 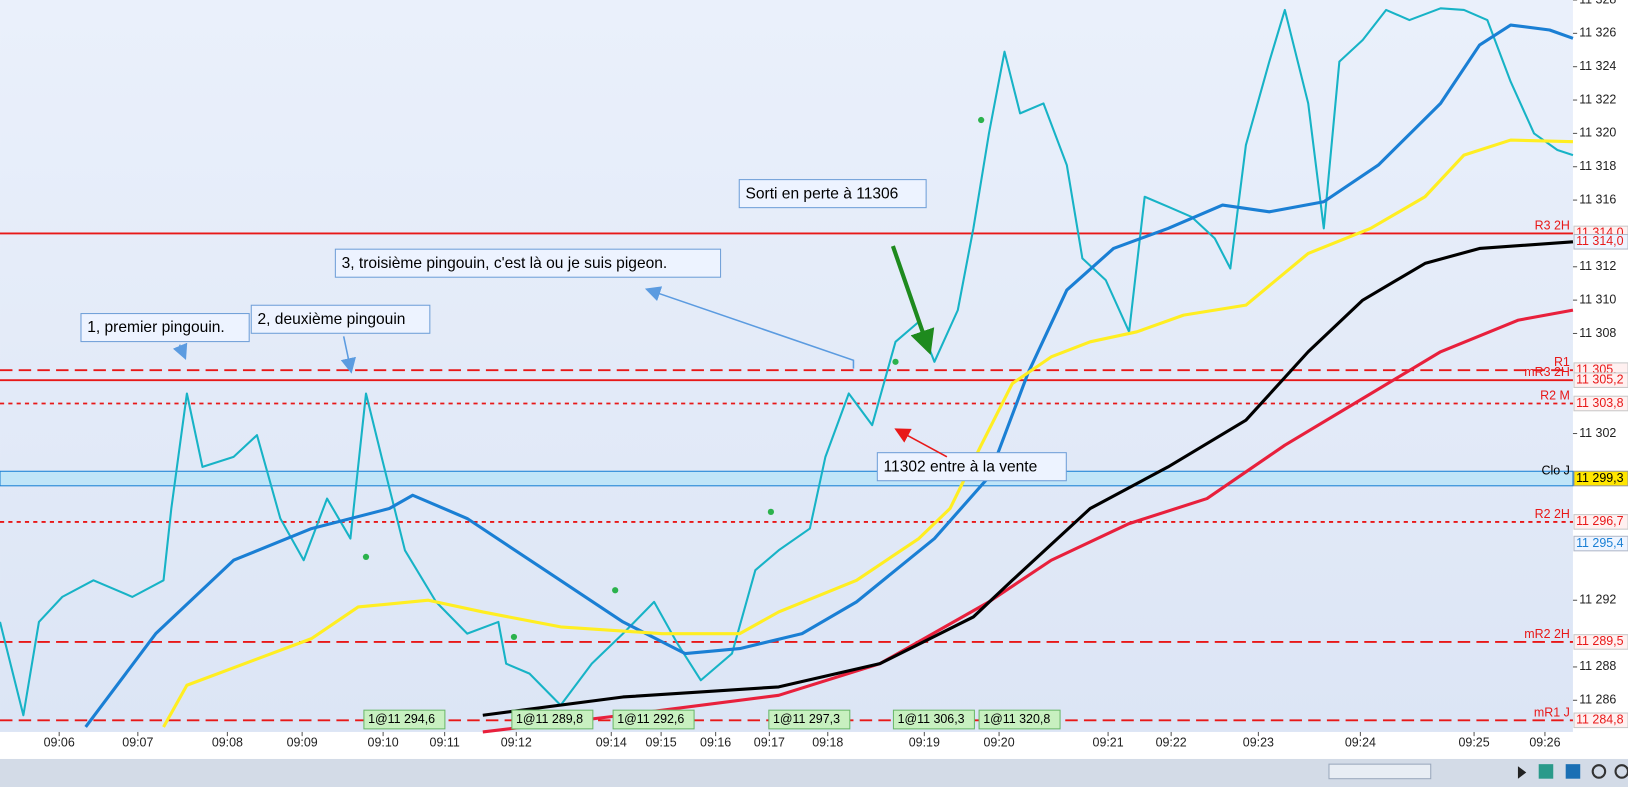 What do you see at coordinates (383, 743) in the screenshot?
I see `x-tick-label: 09:10` at bounding box center [383, 743].